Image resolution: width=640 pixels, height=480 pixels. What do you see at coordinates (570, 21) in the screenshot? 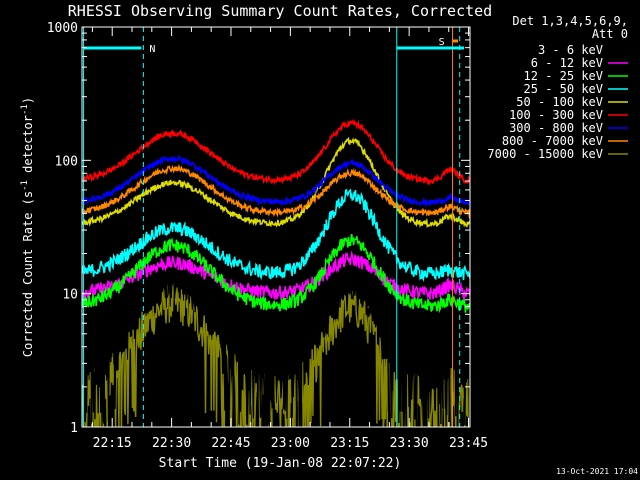
I see `legend-header-line1: Det 1,3,4,5,6,9,` at bounding box center [570, 21].